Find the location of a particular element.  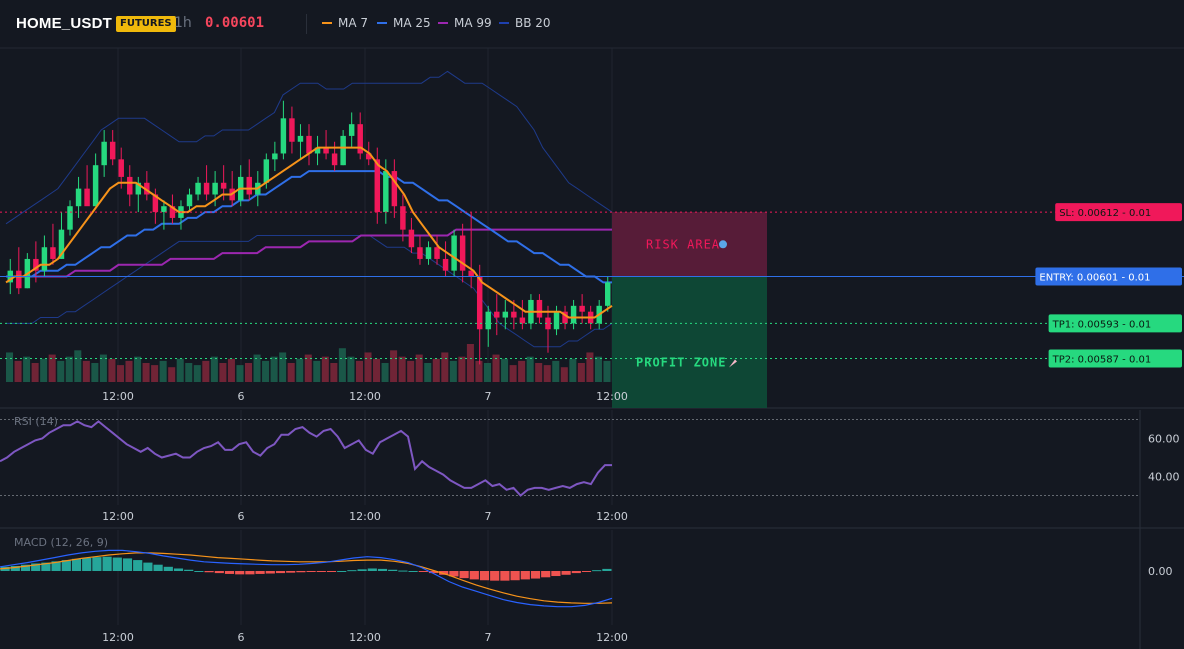

last-price: 0.00601 is located at coordinates (235, 23).